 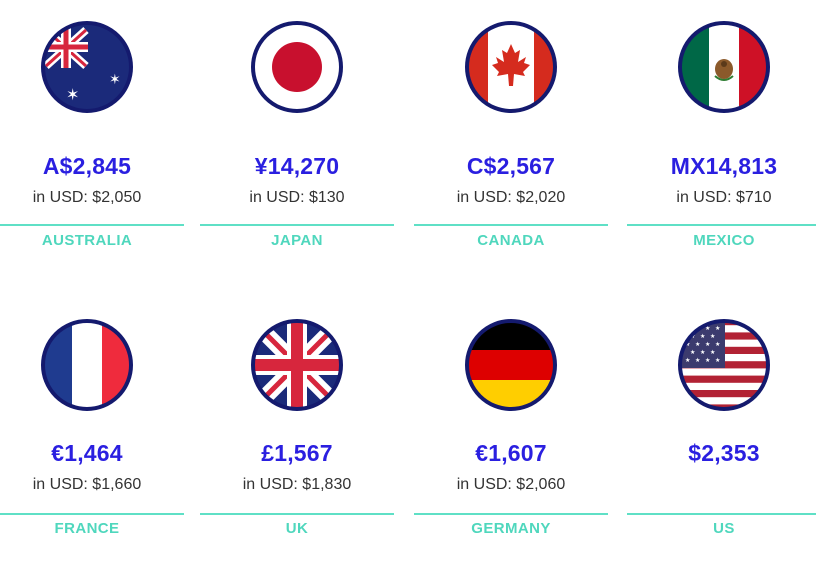 What do you see at coordinates (87, 528) in the screenshot?
I see `country-name: FRANCE` at bounding box center [87, 528].